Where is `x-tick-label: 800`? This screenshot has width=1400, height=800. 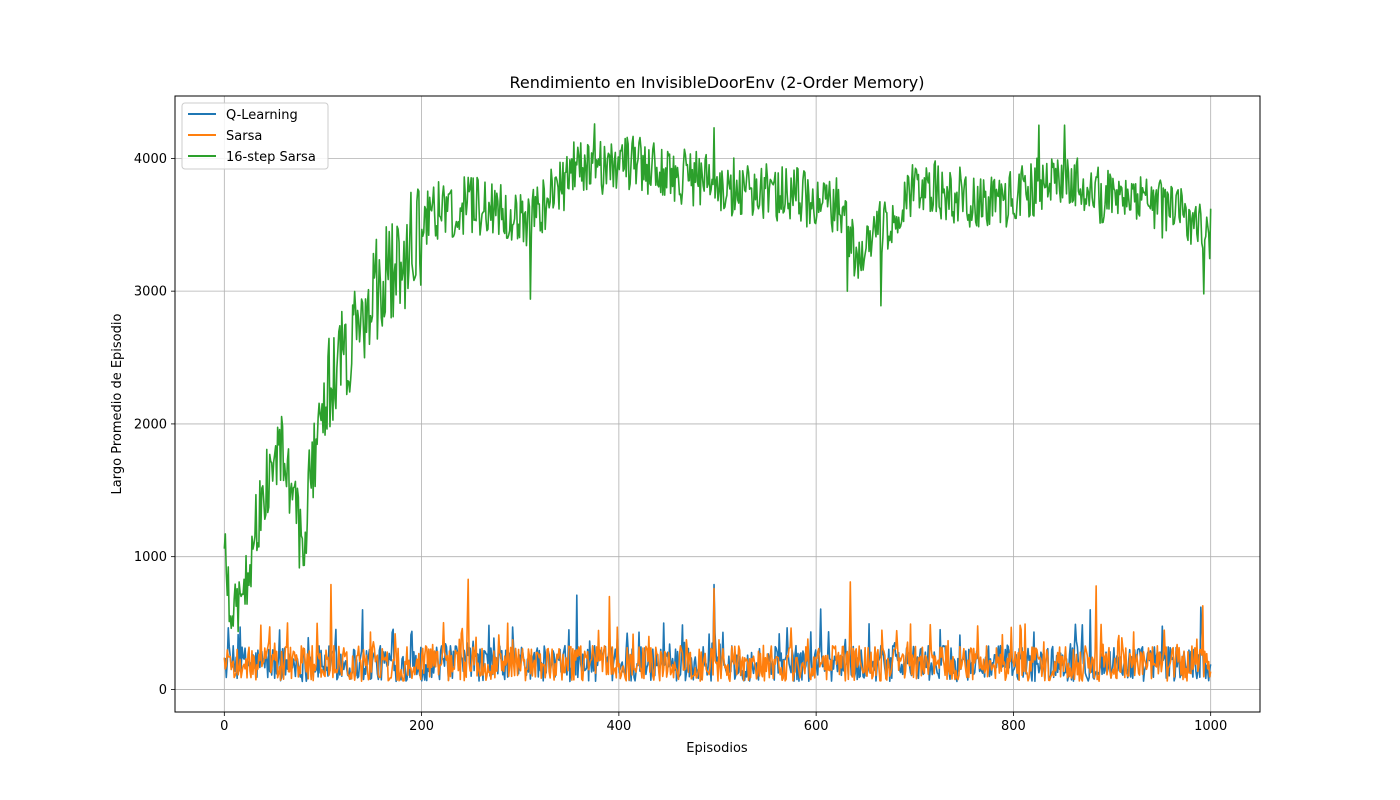 x-tick-label: 800 is located at coordinates (1013, 726).